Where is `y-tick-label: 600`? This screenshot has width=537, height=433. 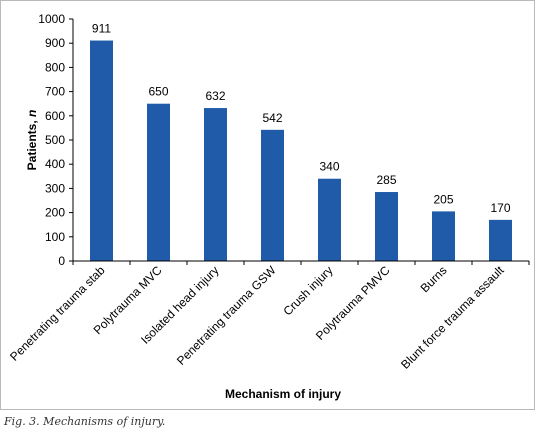 y-tick-label: 600 is located at coordinates (55, 116).